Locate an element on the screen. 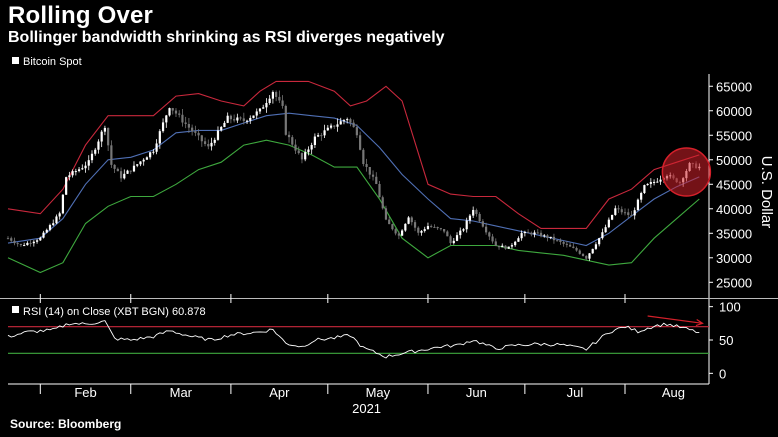 The image size is (778, 437). price-y-tick-label: 45000 is located at coordinates (734, 184).